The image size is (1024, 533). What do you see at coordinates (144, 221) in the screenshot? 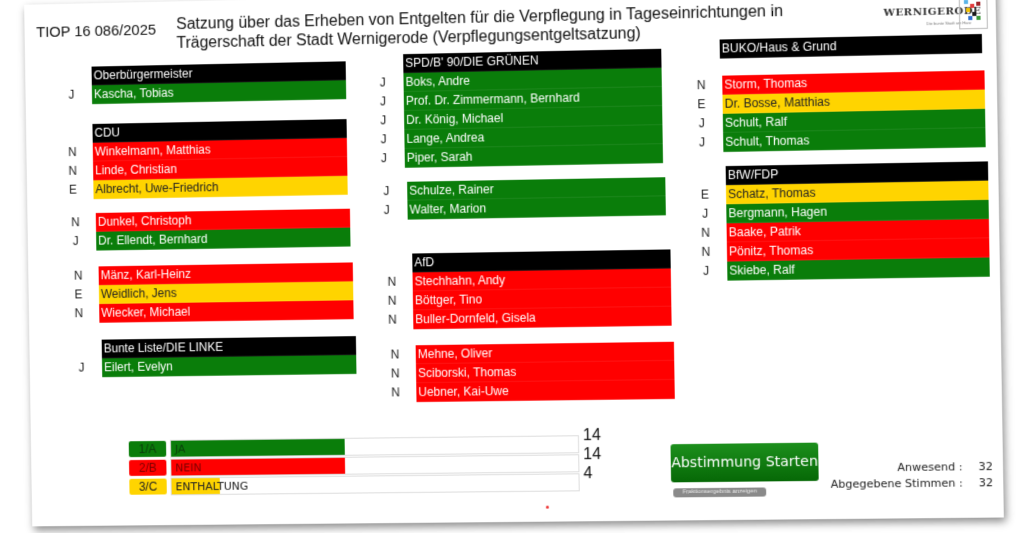
I see `member-name: Dunkel, Christoph` at bounding box center [144, 221].